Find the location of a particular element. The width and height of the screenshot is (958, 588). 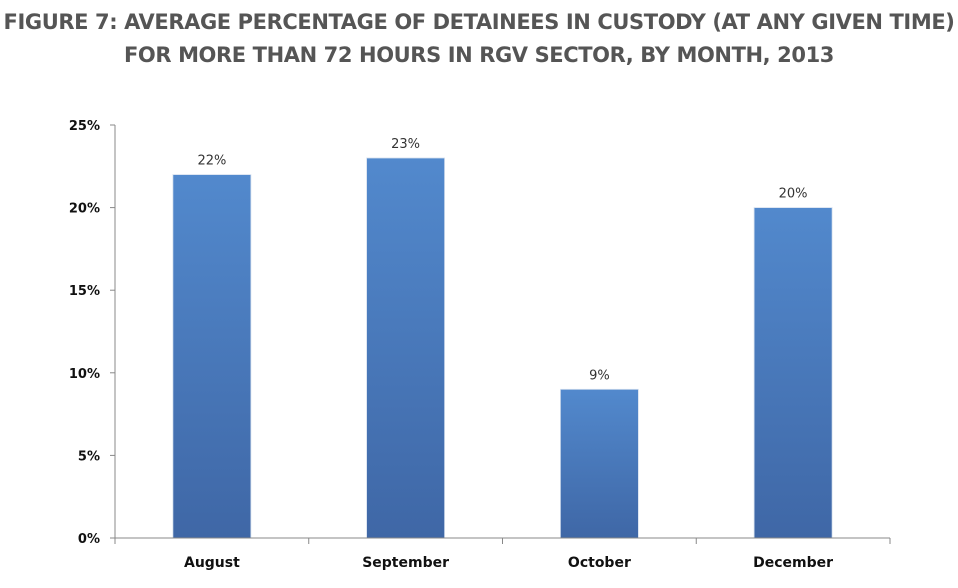

y-tick-label: 15% is located at coordinates (84, 291).